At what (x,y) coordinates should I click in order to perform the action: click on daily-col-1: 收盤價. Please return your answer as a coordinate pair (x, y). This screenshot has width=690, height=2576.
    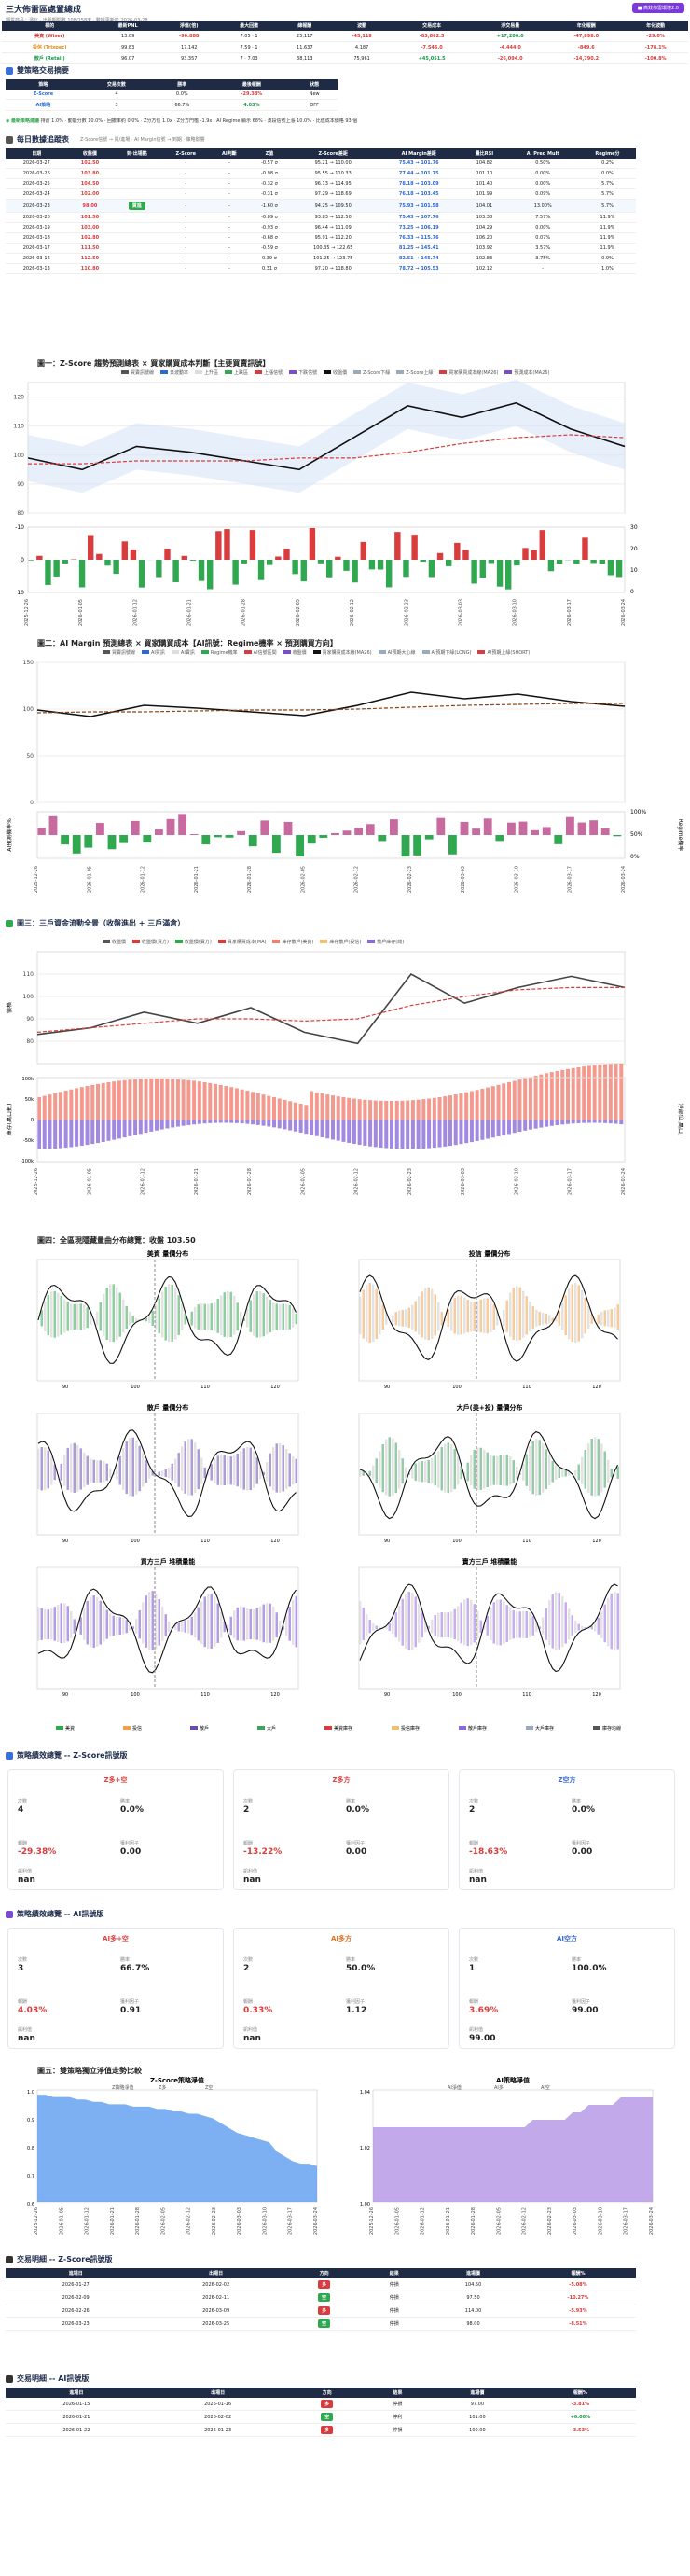
    Looking at the image, I should click on (90, 153).